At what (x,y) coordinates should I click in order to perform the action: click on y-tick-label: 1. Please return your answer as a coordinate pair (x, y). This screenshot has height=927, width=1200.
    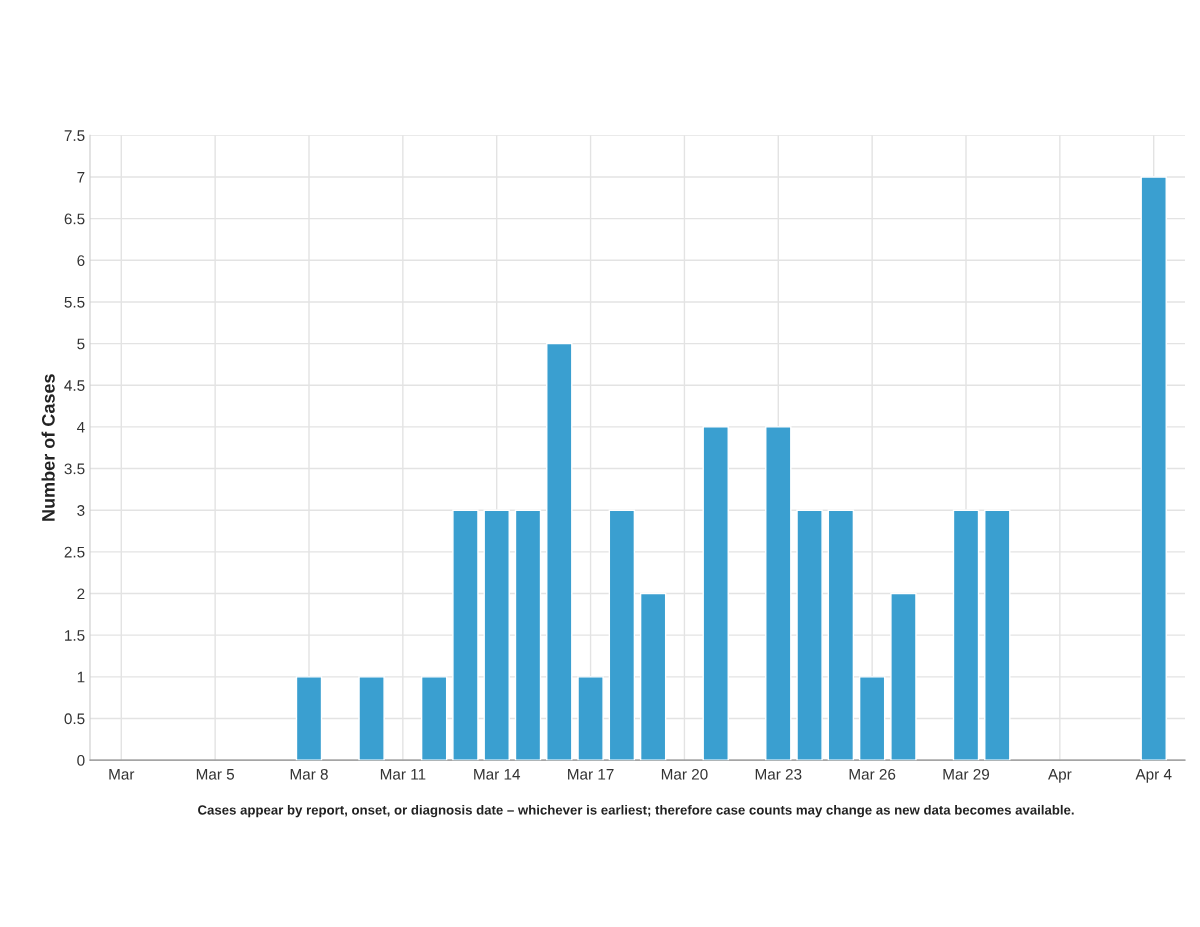
    Looking at the image, I should click on (81, 677).